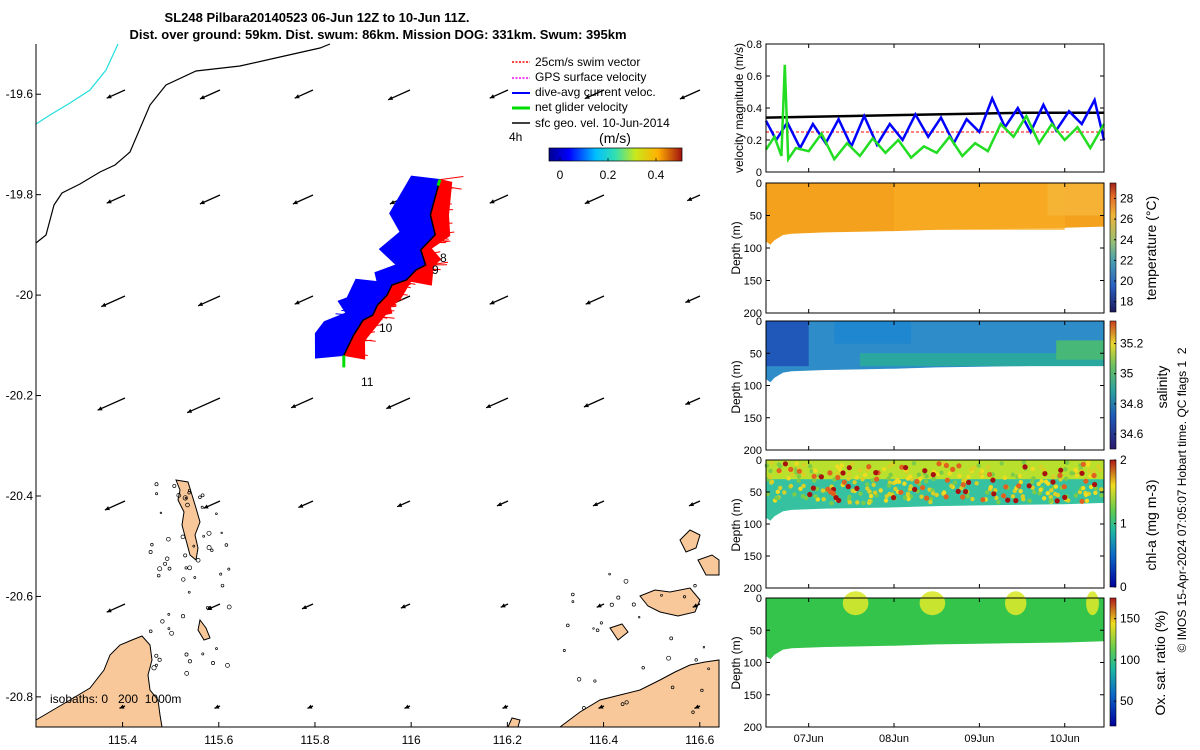 This screenshot has width=1200, height=750. I want to click on salinity-ylabel: Depth (m), so click(736, 386).